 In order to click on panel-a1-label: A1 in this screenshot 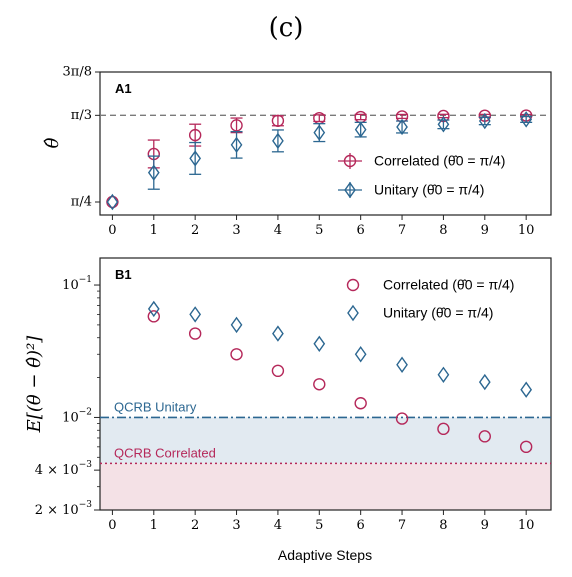, I will do `click(123, 88)`.